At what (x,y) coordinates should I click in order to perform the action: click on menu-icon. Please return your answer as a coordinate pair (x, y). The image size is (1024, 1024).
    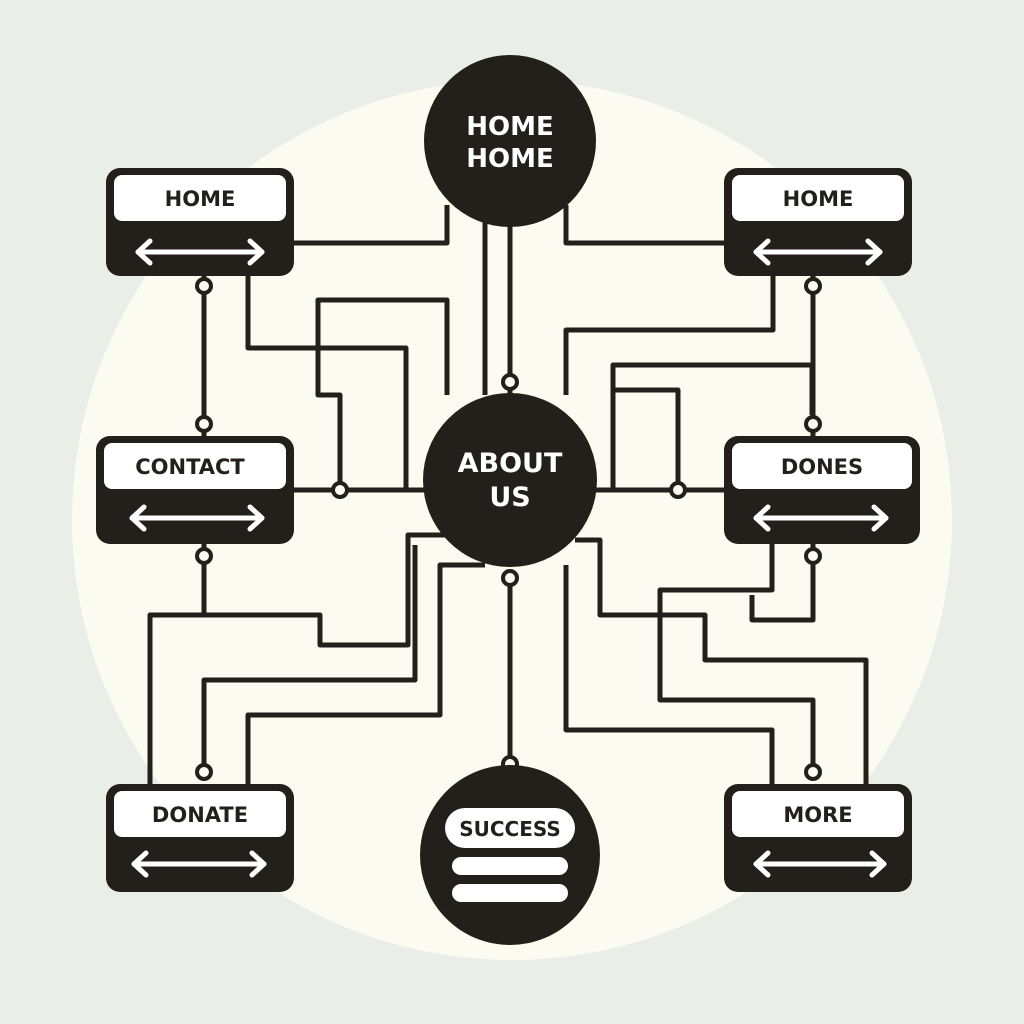
    Looking at the image, I should click on (510, 879).